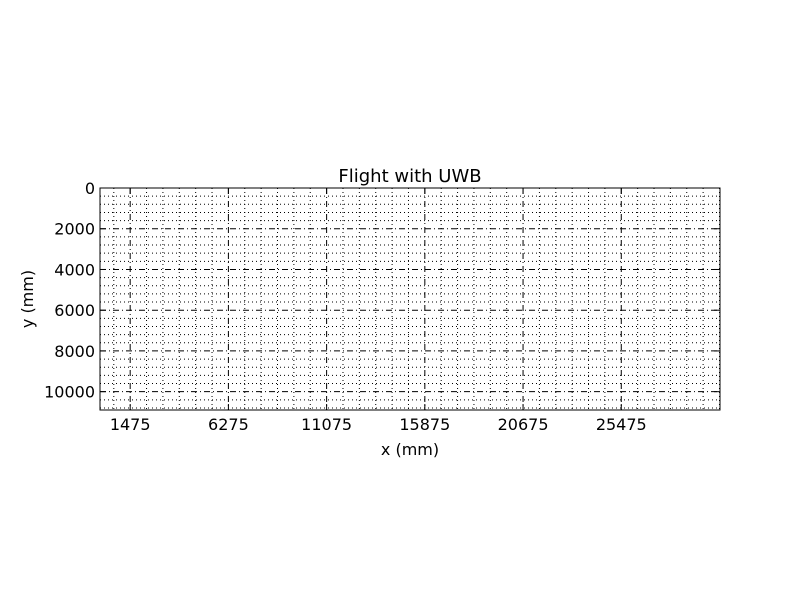 This screenshot has height=600, width=800. Describe the element at coordinates (326, 424) in the screenshot. I see `x-tick-label: 11075` at that location.